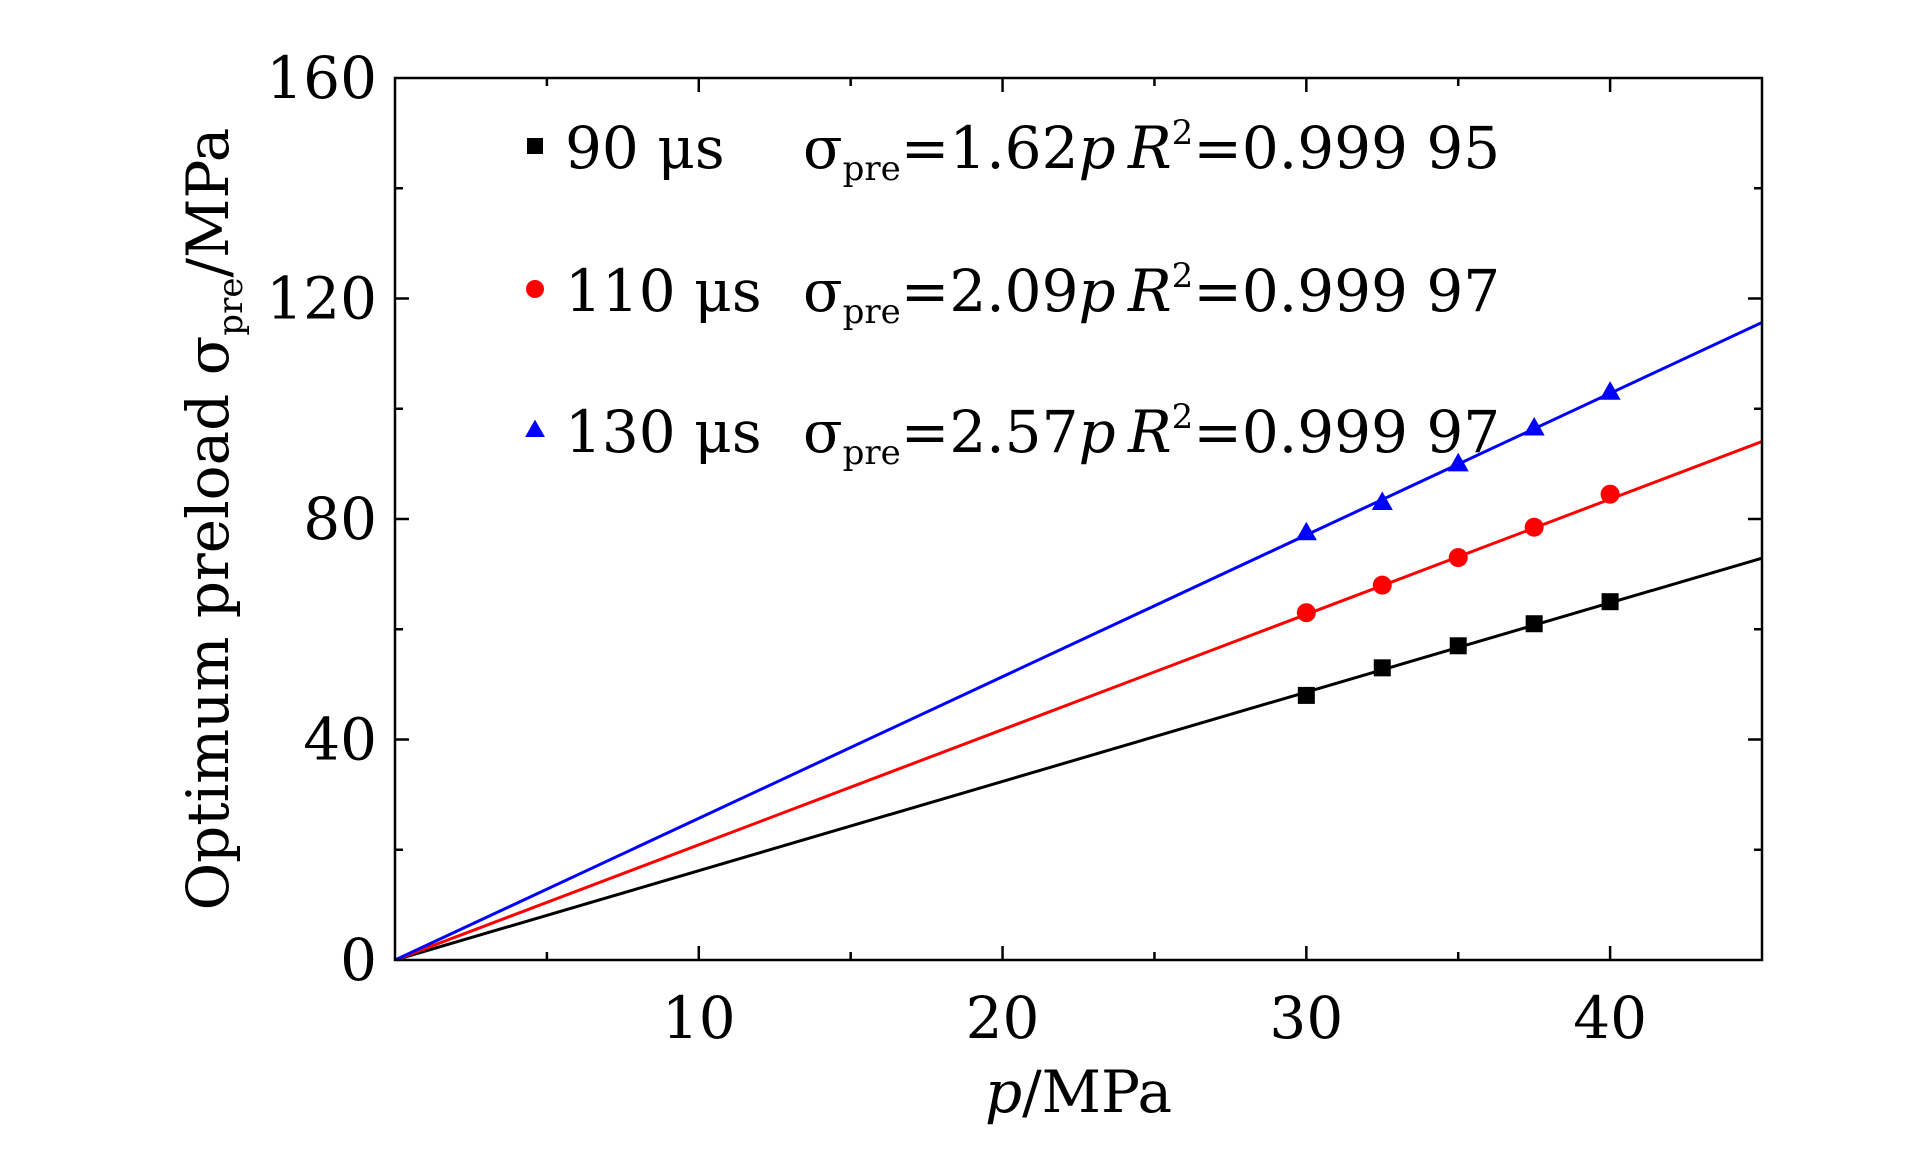 The height and width of the screenshot is (1174, 1923). What do you see at coordinates (1003, 1018) in the screenshot?
I see `x-tick-label: 20` at bounding box center [1003, 1018].